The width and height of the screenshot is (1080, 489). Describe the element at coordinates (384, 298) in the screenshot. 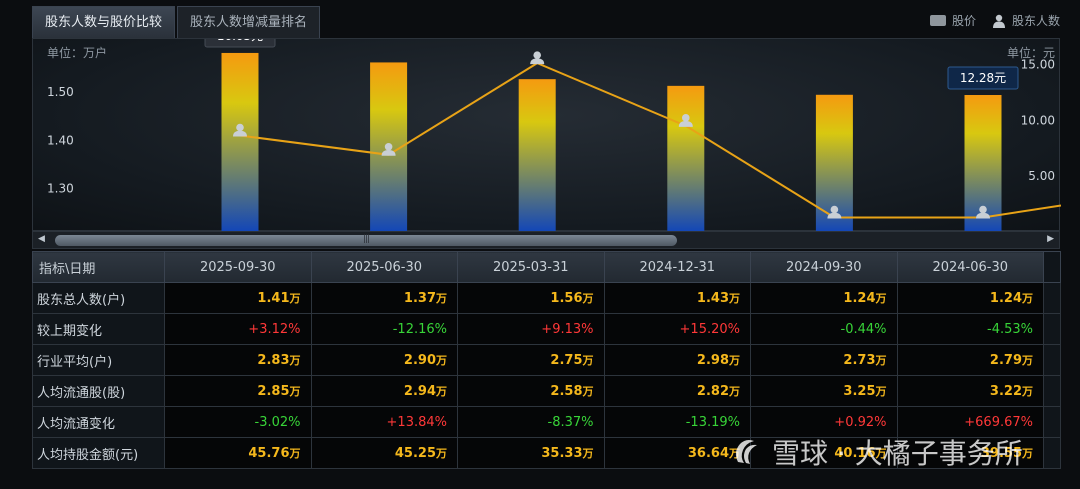

I see `table-cell: 1.37万` at that location.